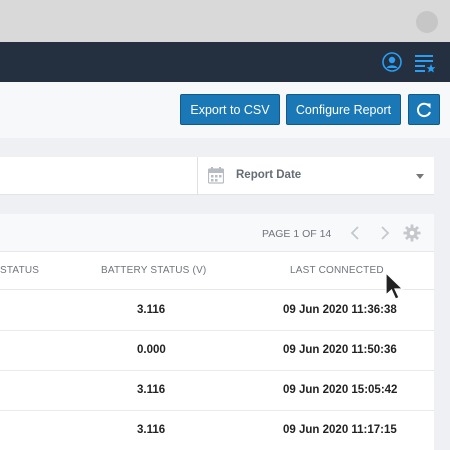 This screenshot has height=450, width=450. I want to click on refresh-button, so click(424, 109).